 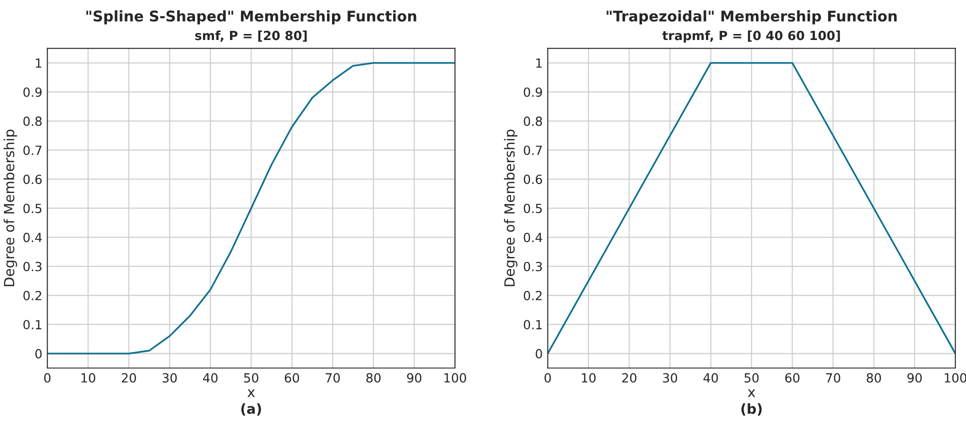 I want to click on chart-subtitle: trapmf, P = [0 40 60 100], so click(x=751, y=36).